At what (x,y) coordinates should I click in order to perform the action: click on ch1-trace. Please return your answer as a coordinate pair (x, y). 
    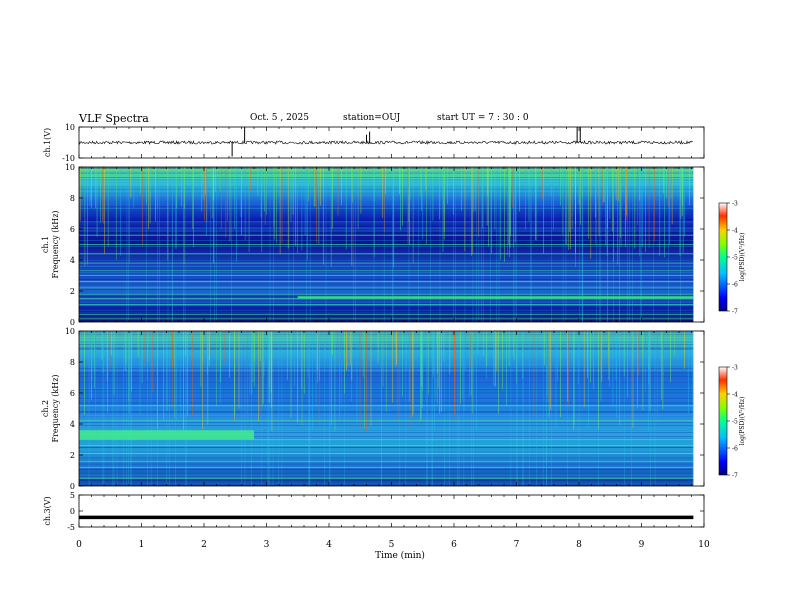
    Looking at the image, I should click on (385, 142).